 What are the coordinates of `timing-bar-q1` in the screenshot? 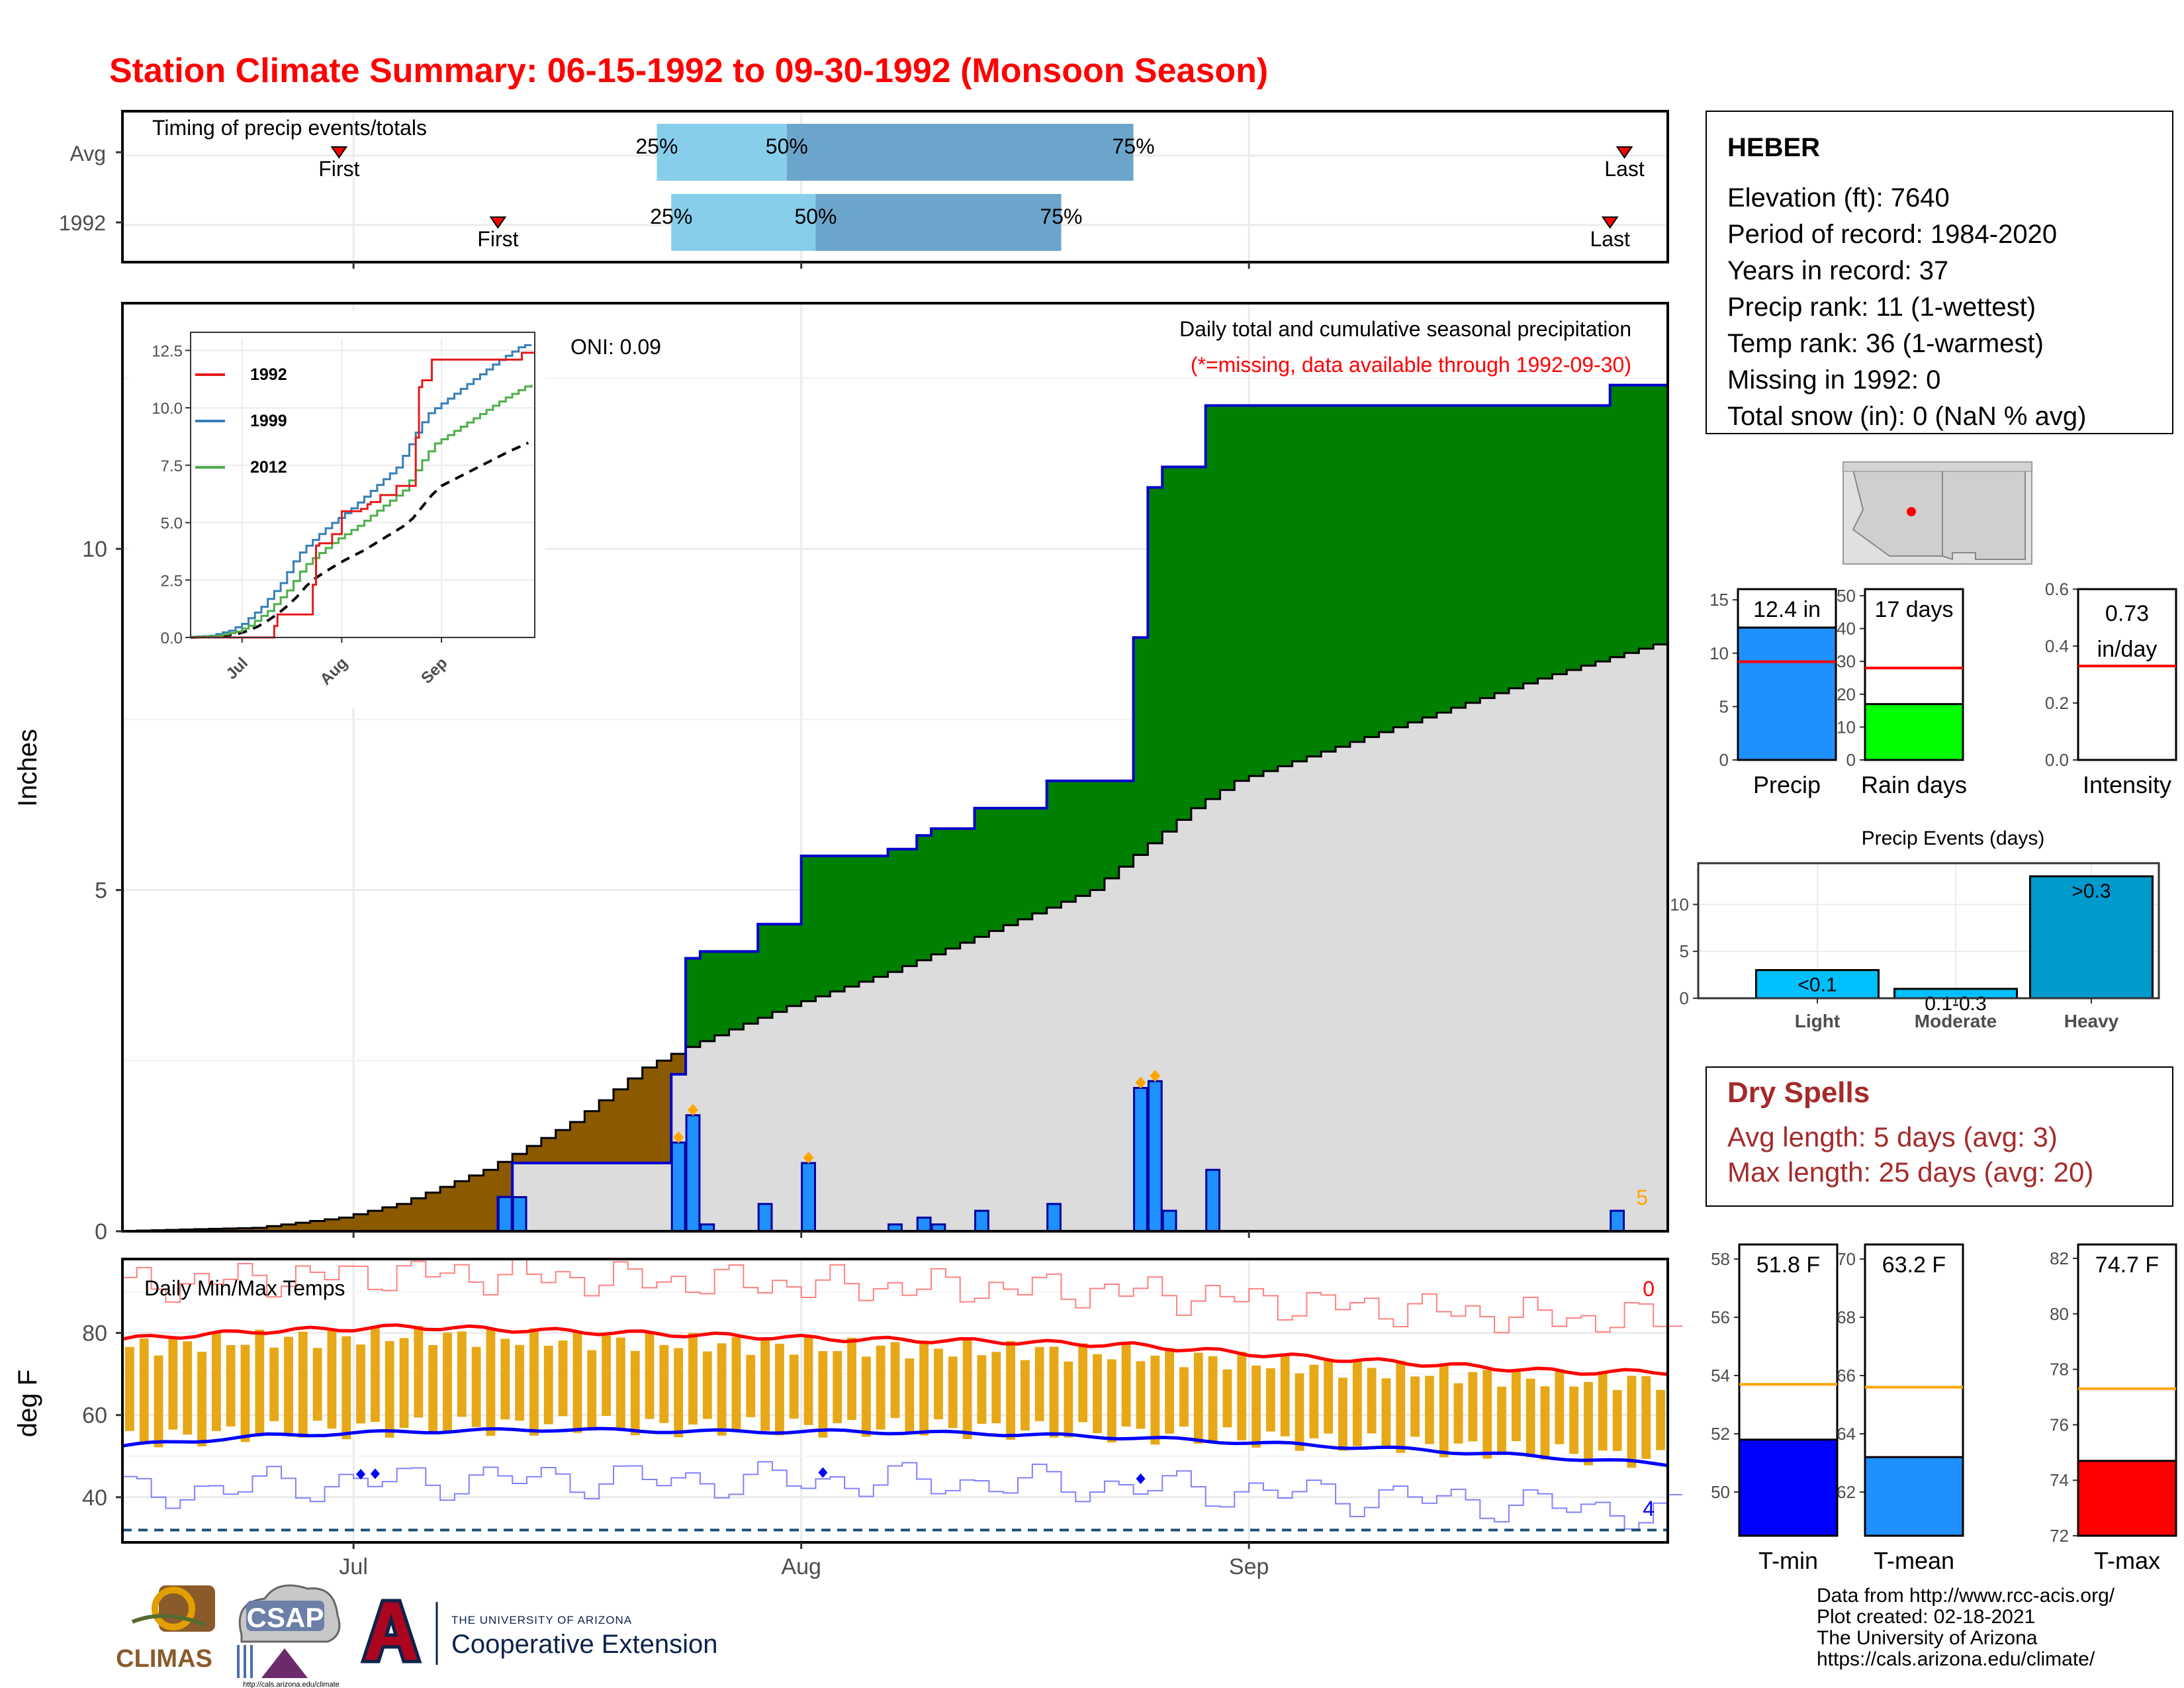 It's located at (744, 222).